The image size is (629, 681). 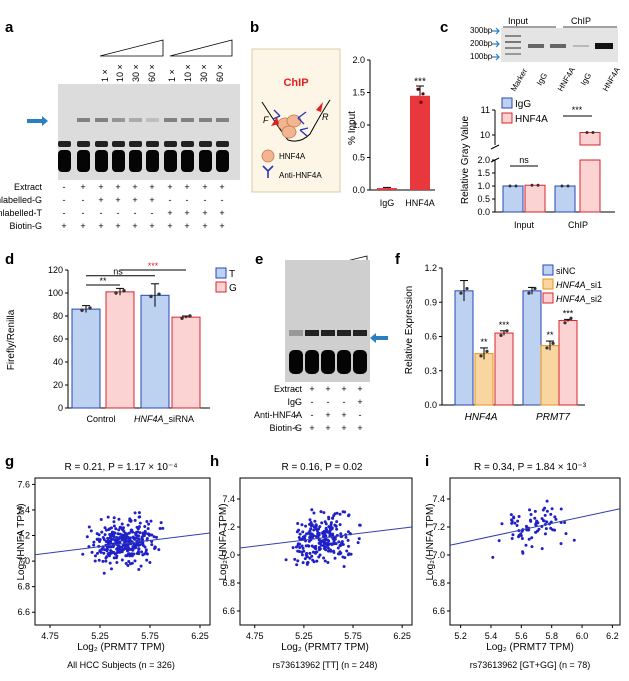 I want to click on panel-letter-d: d, so click(x=9, y=259).